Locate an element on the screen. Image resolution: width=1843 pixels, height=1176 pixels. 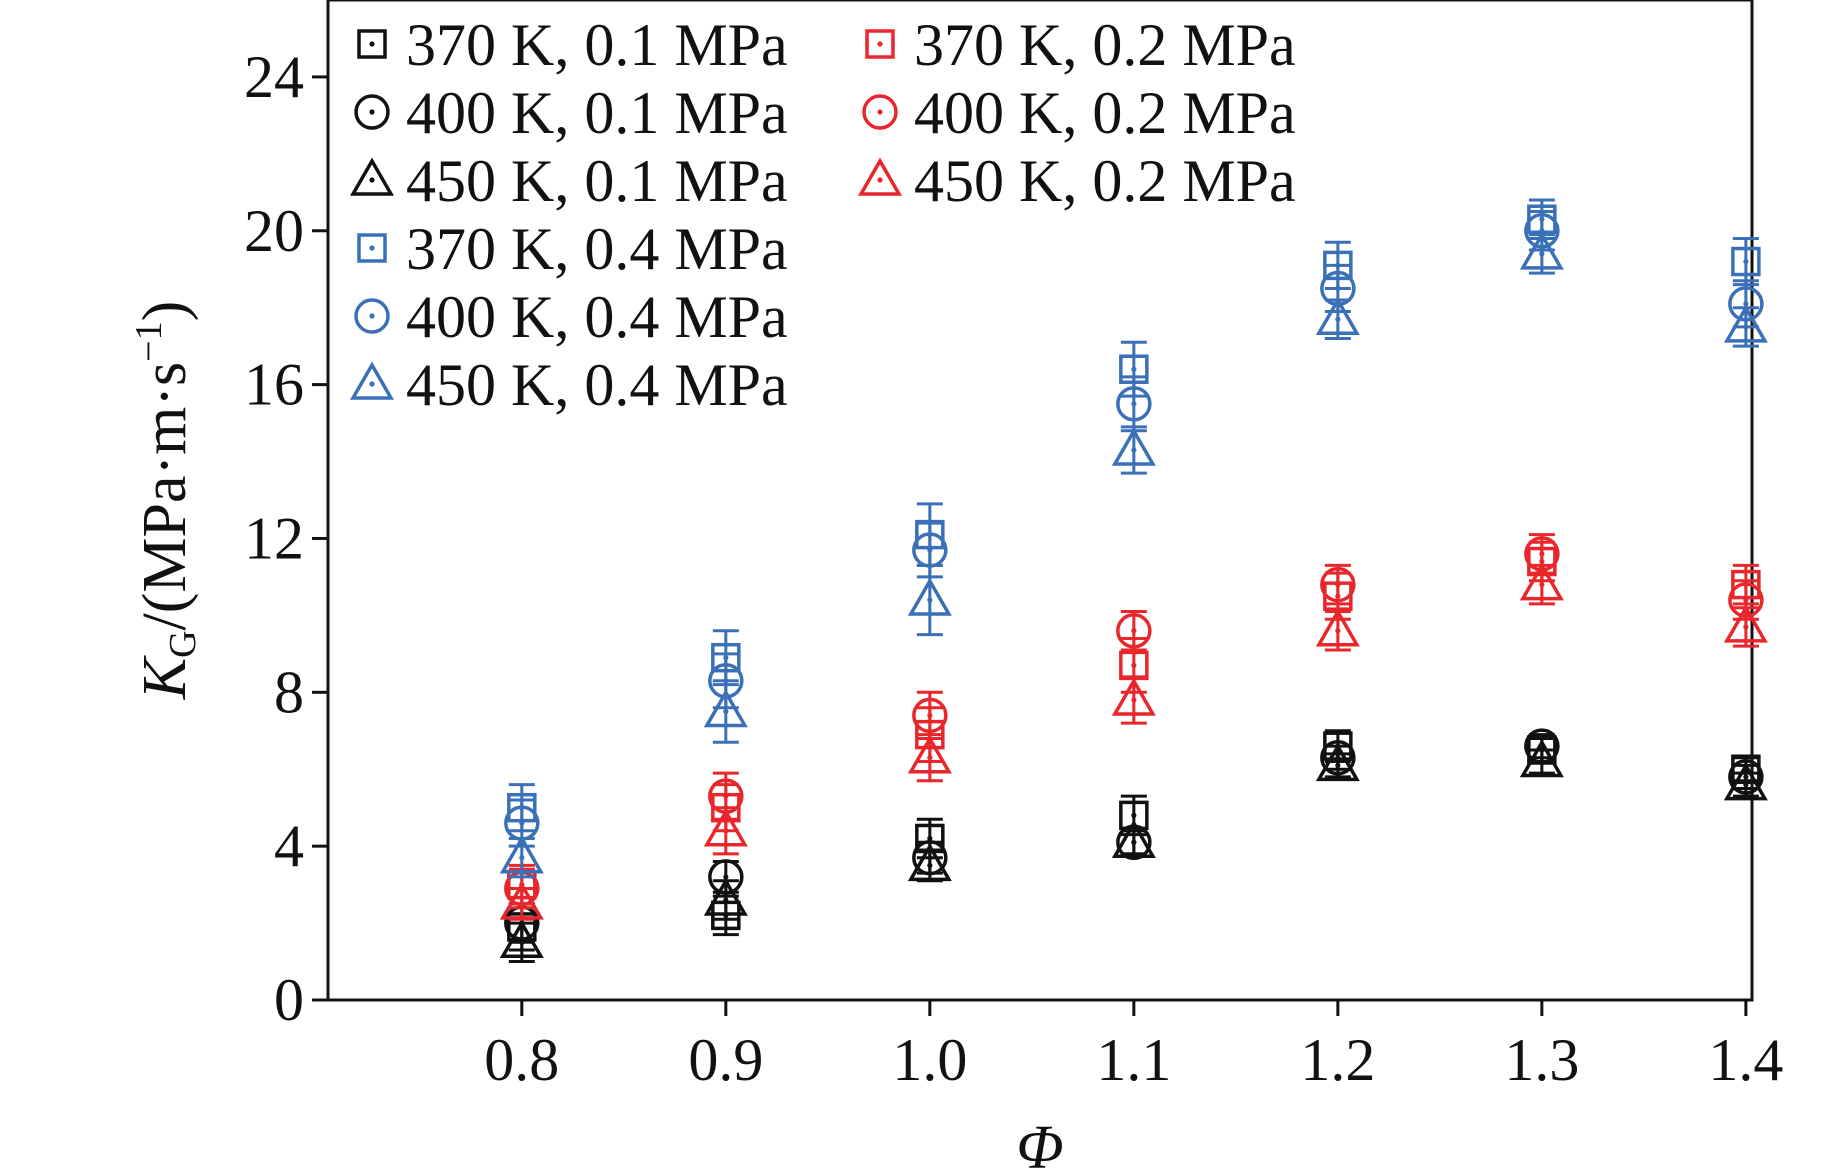
x-tick-label: 1.1 is located at coordinates (1133, 1060).